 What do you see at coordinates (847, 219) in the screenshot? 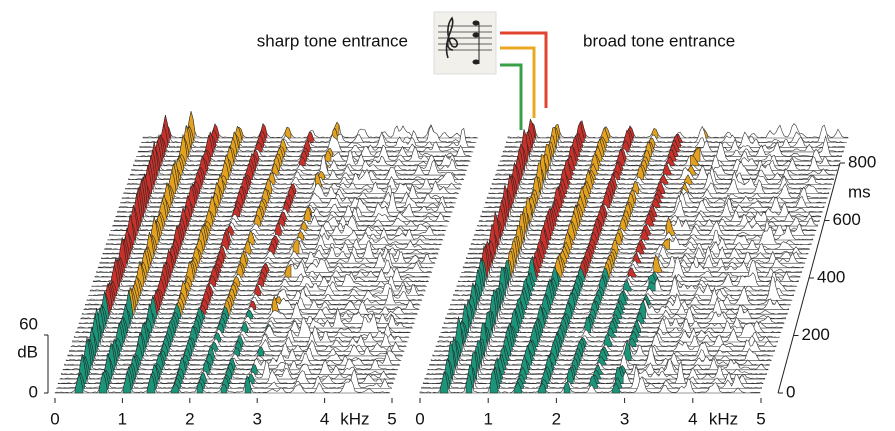
I see `time-tick-label: 600` at bounding box center [847, 219].